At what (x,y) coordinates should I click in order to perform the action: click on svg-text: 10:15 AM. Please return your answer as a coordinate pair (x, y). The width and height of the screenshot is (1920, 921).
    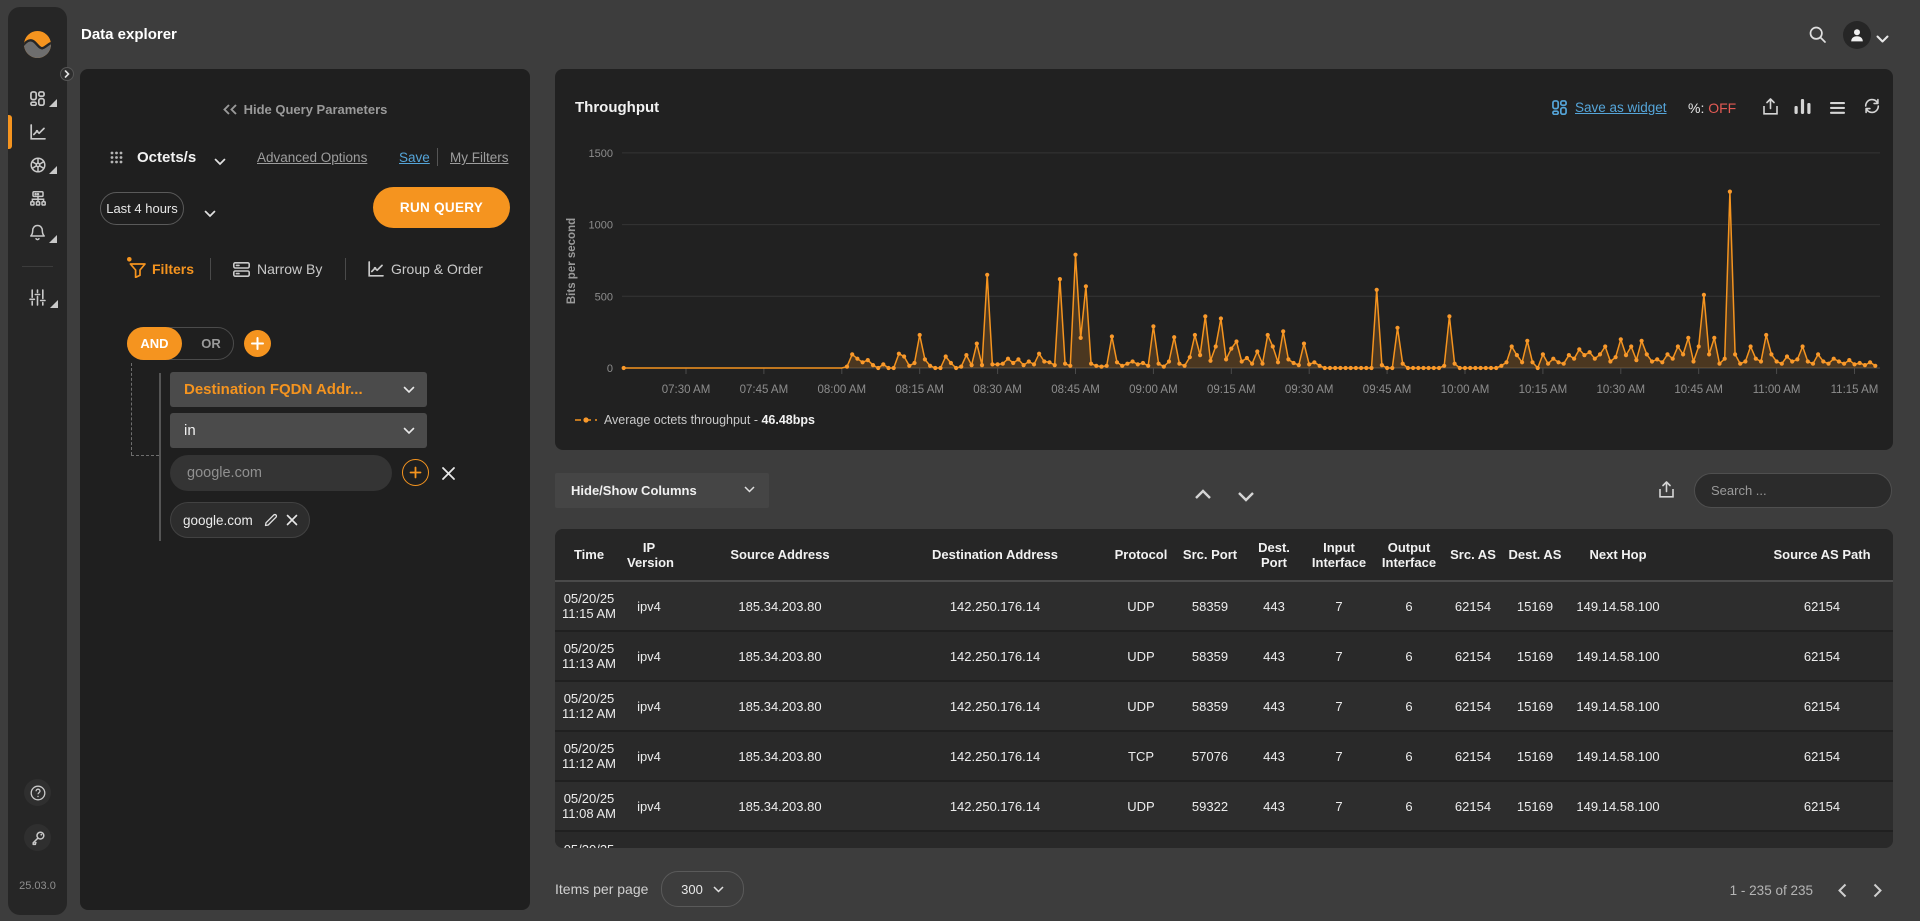
    Looking at the image, I should click on (1543, 390).